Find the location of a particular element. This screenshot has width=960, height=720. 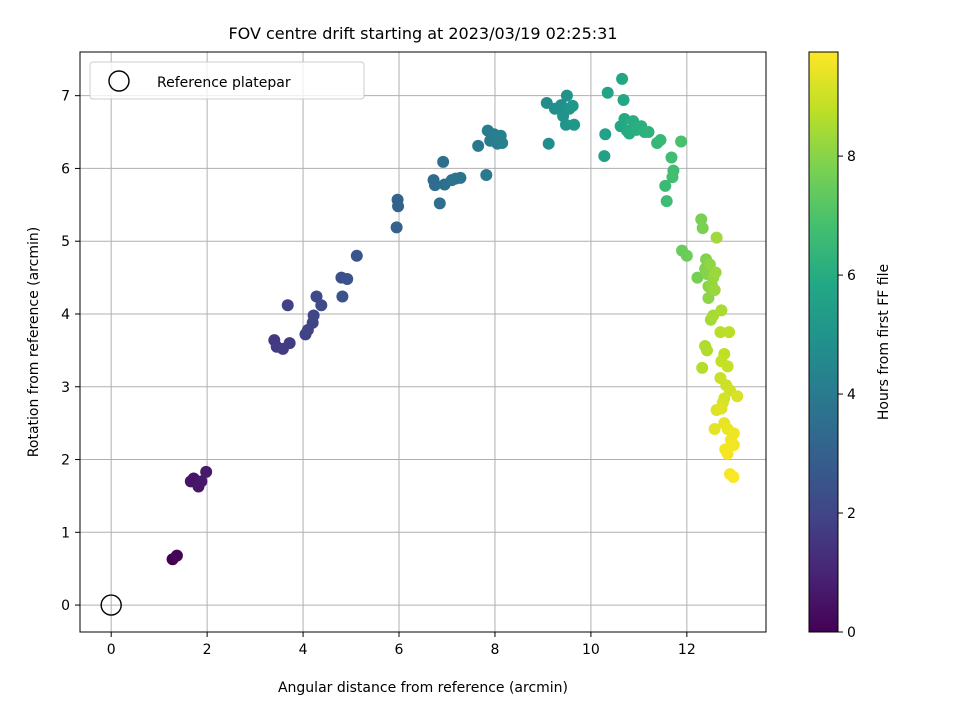

reference-platepar-marker is located at coordinates (111, 605).